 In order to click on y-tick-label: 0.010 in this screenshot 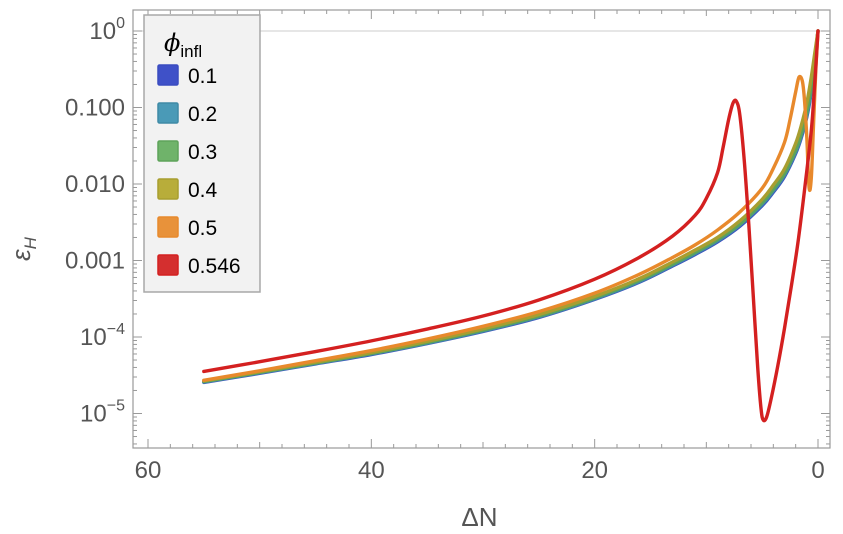, I will do `click(95, 184)`.